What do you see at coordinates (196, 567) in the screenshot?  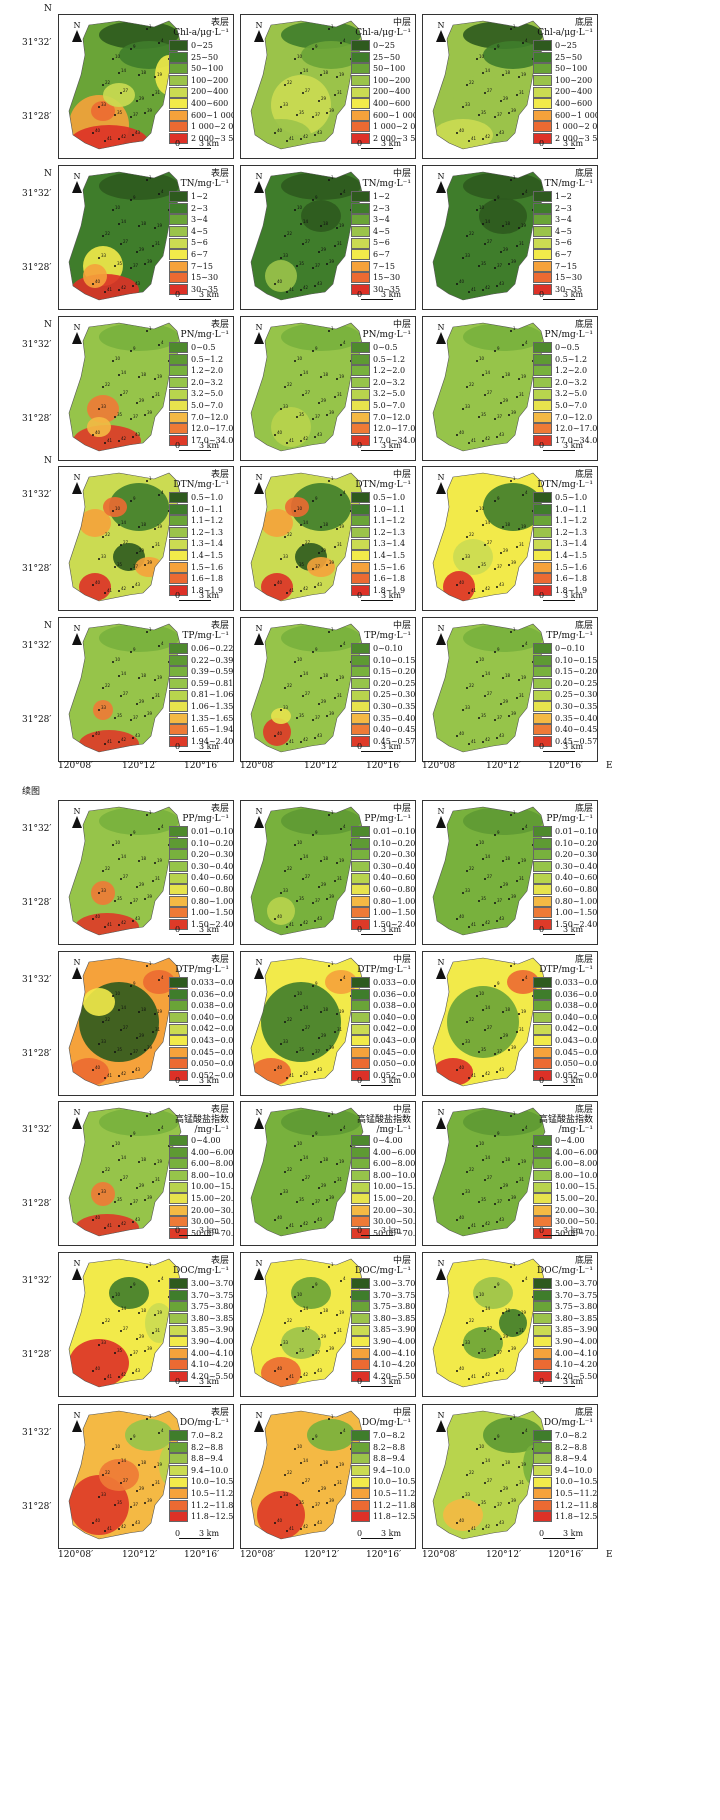 I see `legend-item: 1.5~1.6` at bounding box center [196, 567].